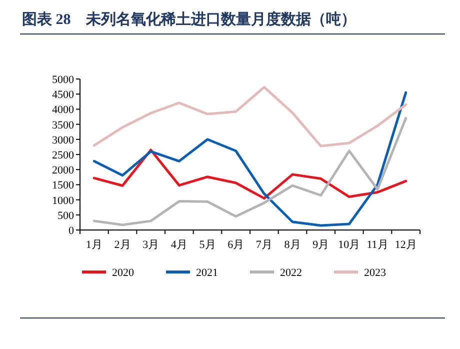  I want to click on x-tick-label: 5月, so click(207, 245).